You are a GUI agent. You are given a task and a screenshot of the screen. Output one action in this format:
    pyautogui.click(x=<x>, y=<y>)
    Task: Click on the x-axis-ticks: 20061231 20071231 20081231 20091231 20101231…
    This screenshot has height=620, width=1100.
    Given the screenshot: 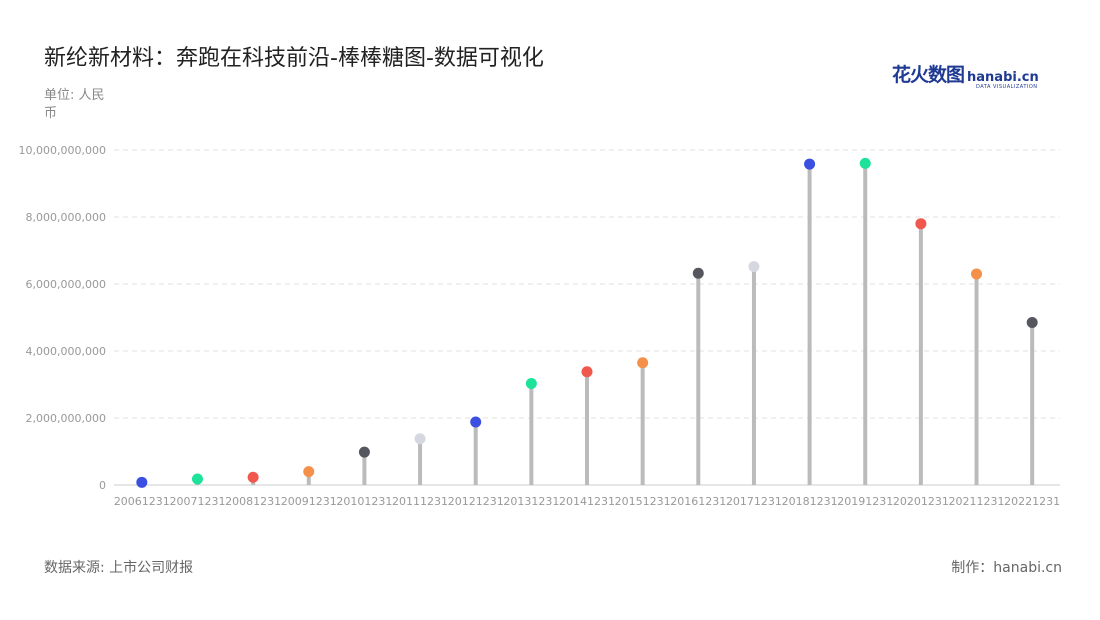 What is the action you would take?
    pyautogui.click(x=587, y=501)
    